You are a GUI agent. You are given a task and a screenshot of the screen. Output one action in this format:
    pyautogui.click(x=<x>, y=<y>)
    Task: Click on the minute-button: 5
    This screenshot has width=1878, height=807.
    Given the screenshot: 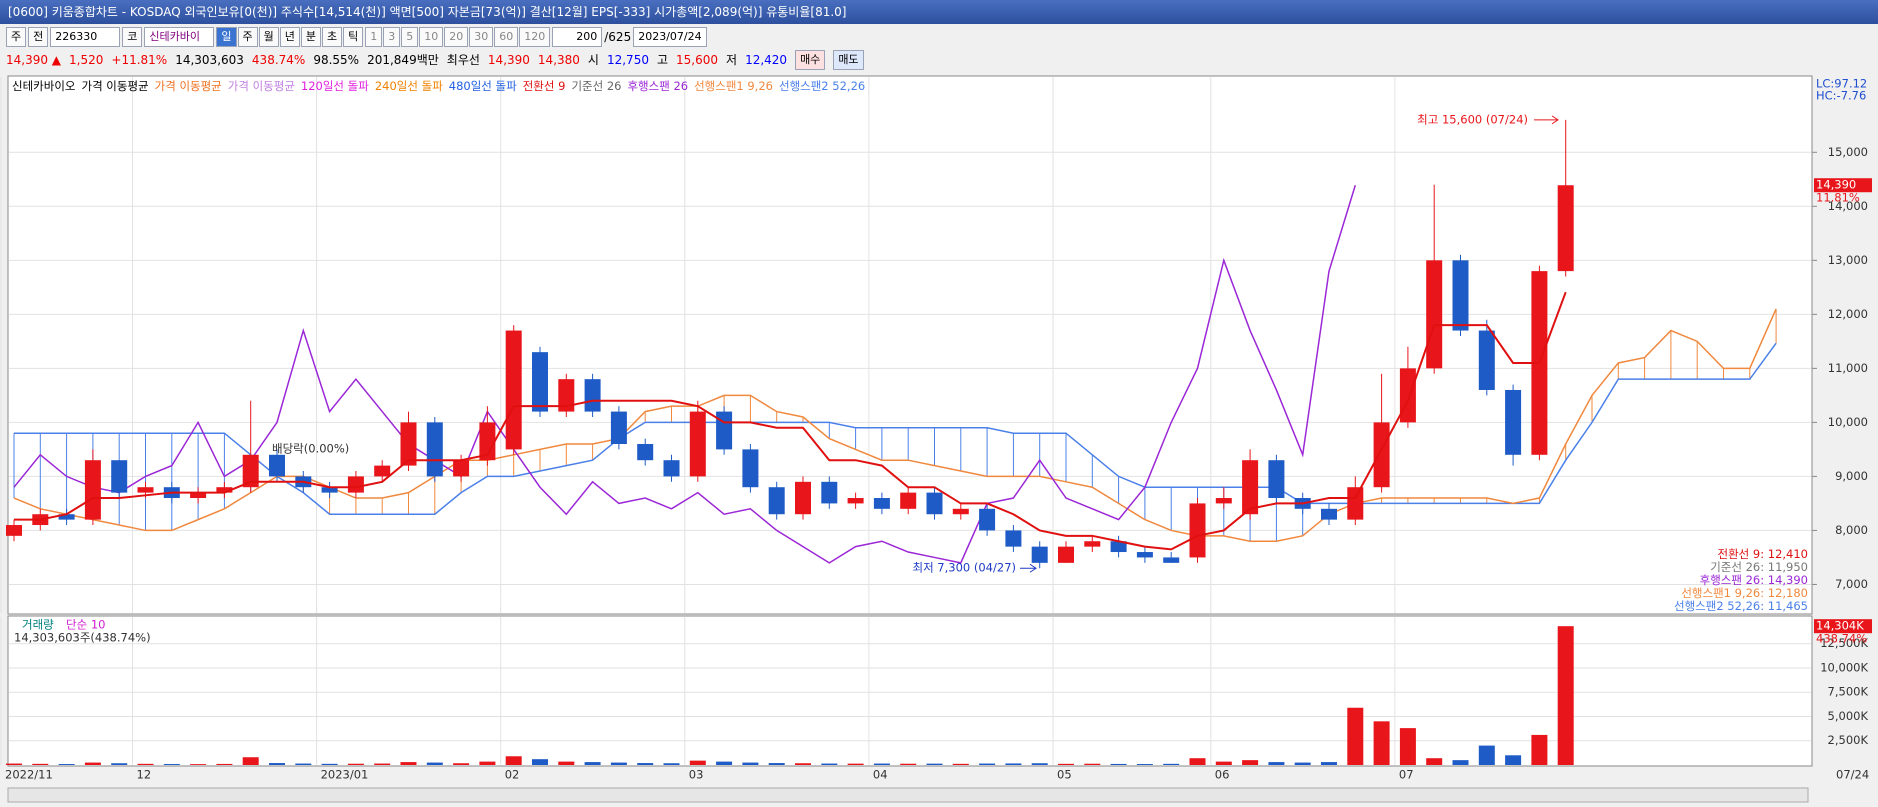 What is the action you would take?
    pyautogui.click(x=410, y=36)
    